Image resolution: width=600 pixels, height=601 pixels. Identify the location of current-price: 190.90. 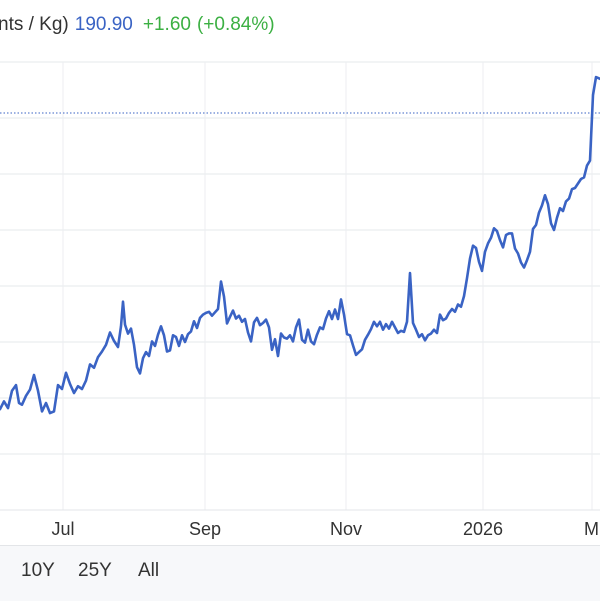
(103, 24).